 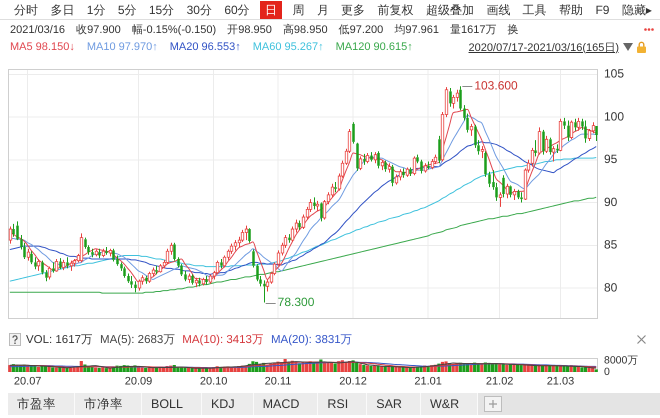 What do you see at coordinates (228, 404) in the screenshot?
I see `tab: KDJ` at bounding box center [228, 404].